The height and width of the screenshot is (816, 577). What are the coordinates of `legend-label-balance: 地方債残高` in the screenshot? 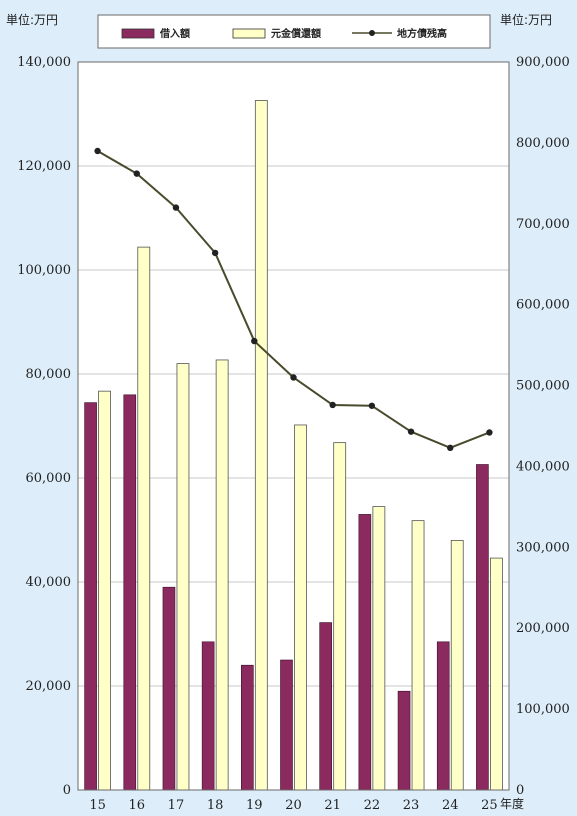 It's located at (422, 33).